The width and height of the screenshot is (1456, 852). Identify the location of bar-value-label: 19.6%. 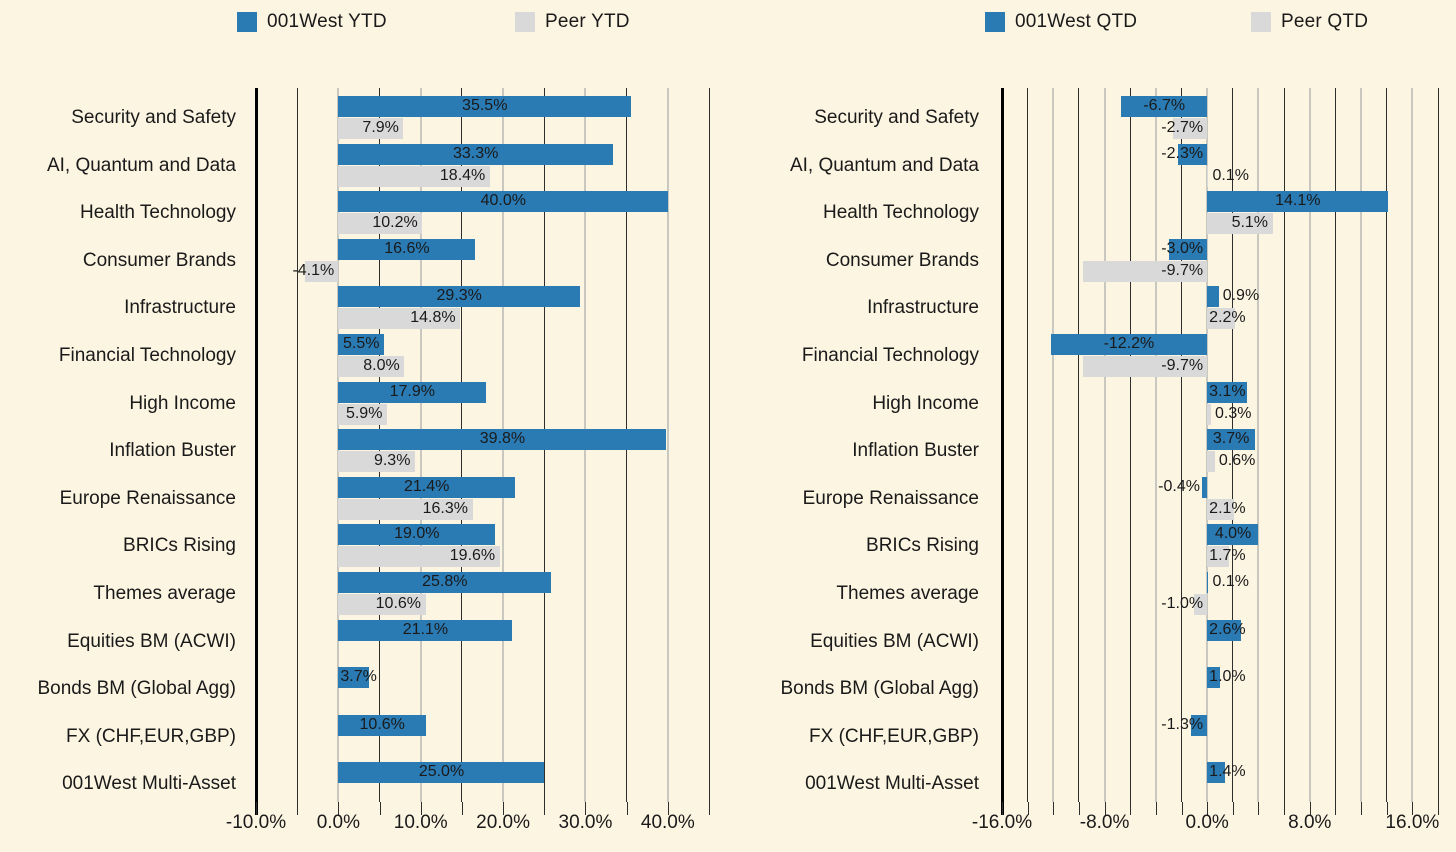
(472, 556).